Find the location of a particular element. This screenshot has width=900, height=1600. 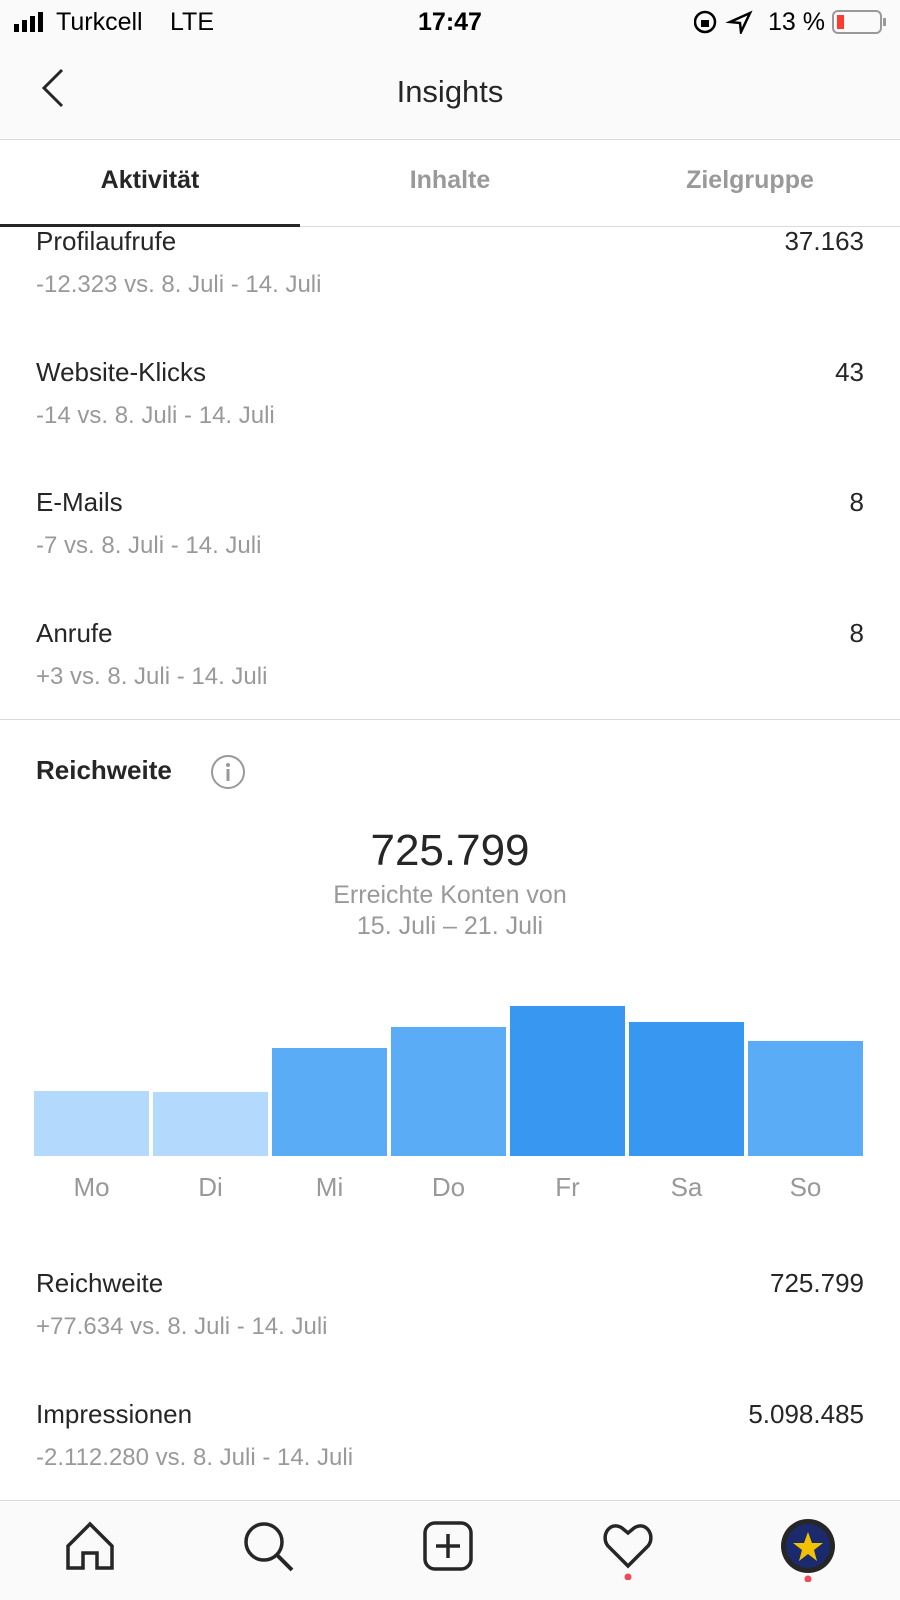

metric-comparison: -2.112.280 vs. 8. Juli - 14. Juli is located at coordinates (195, 1457).